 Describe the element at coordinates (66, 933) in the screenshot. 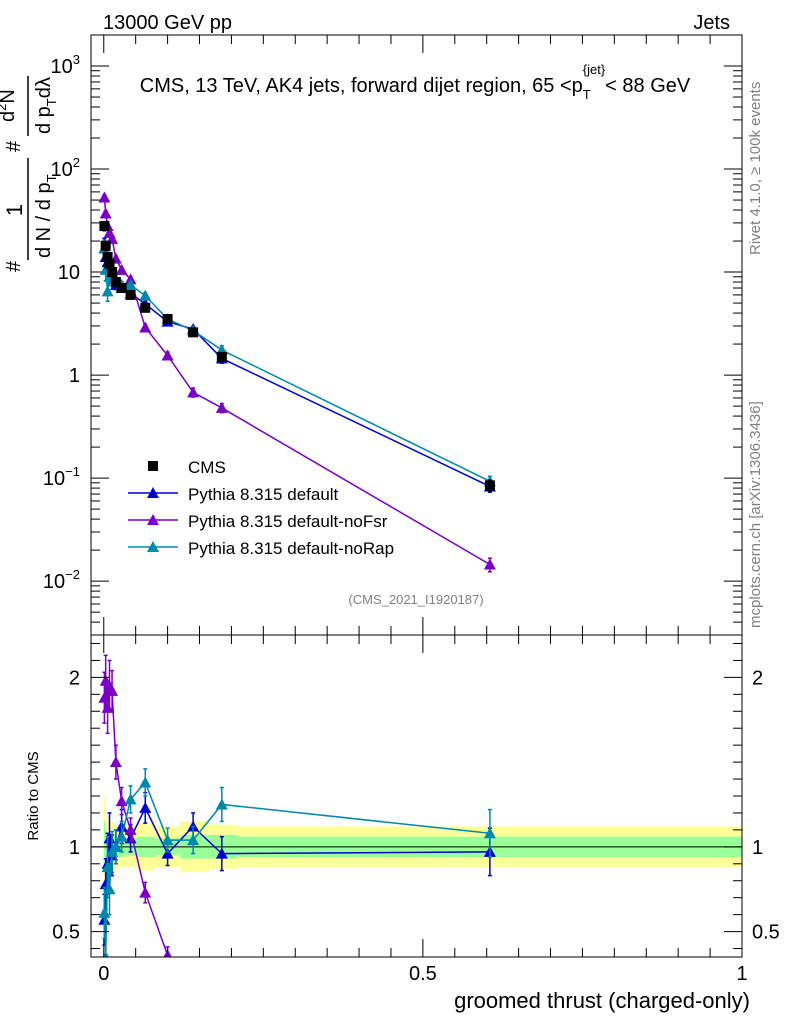

I see `ratio-y-tick-label-left: 0.5` at that location.